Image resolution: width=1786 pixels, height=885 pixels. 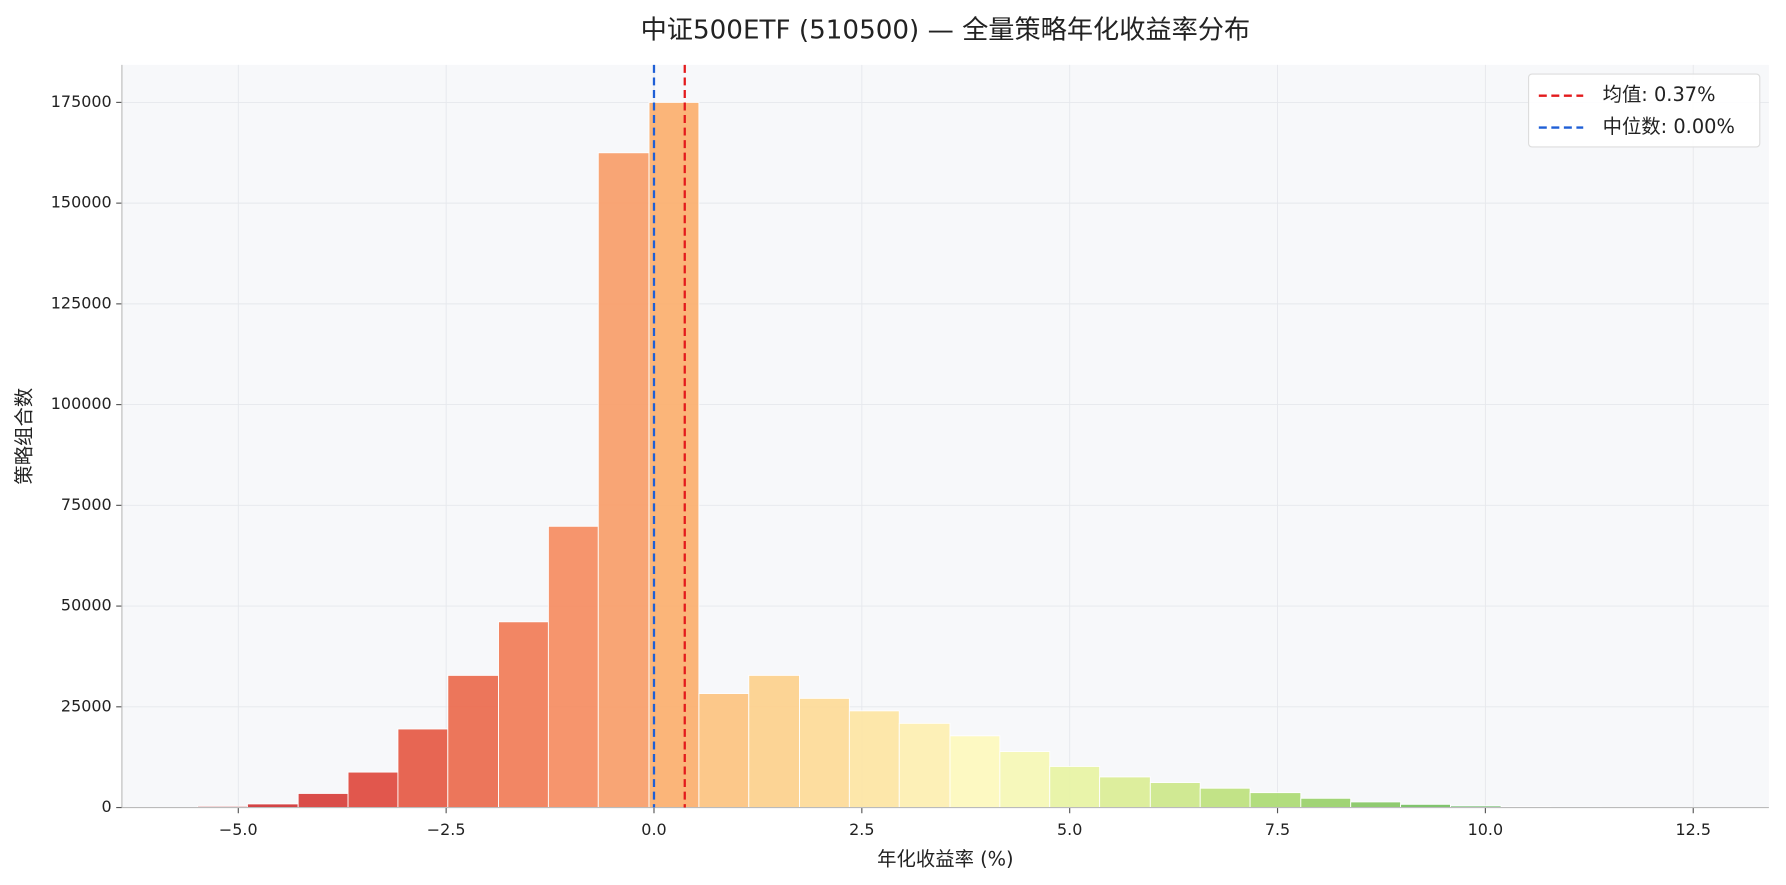 What do you see at coordinates (945, 858) in the screenshot?
I see `x-axis-label: 年化收益率 (%)` at bounding box center [945, 858].